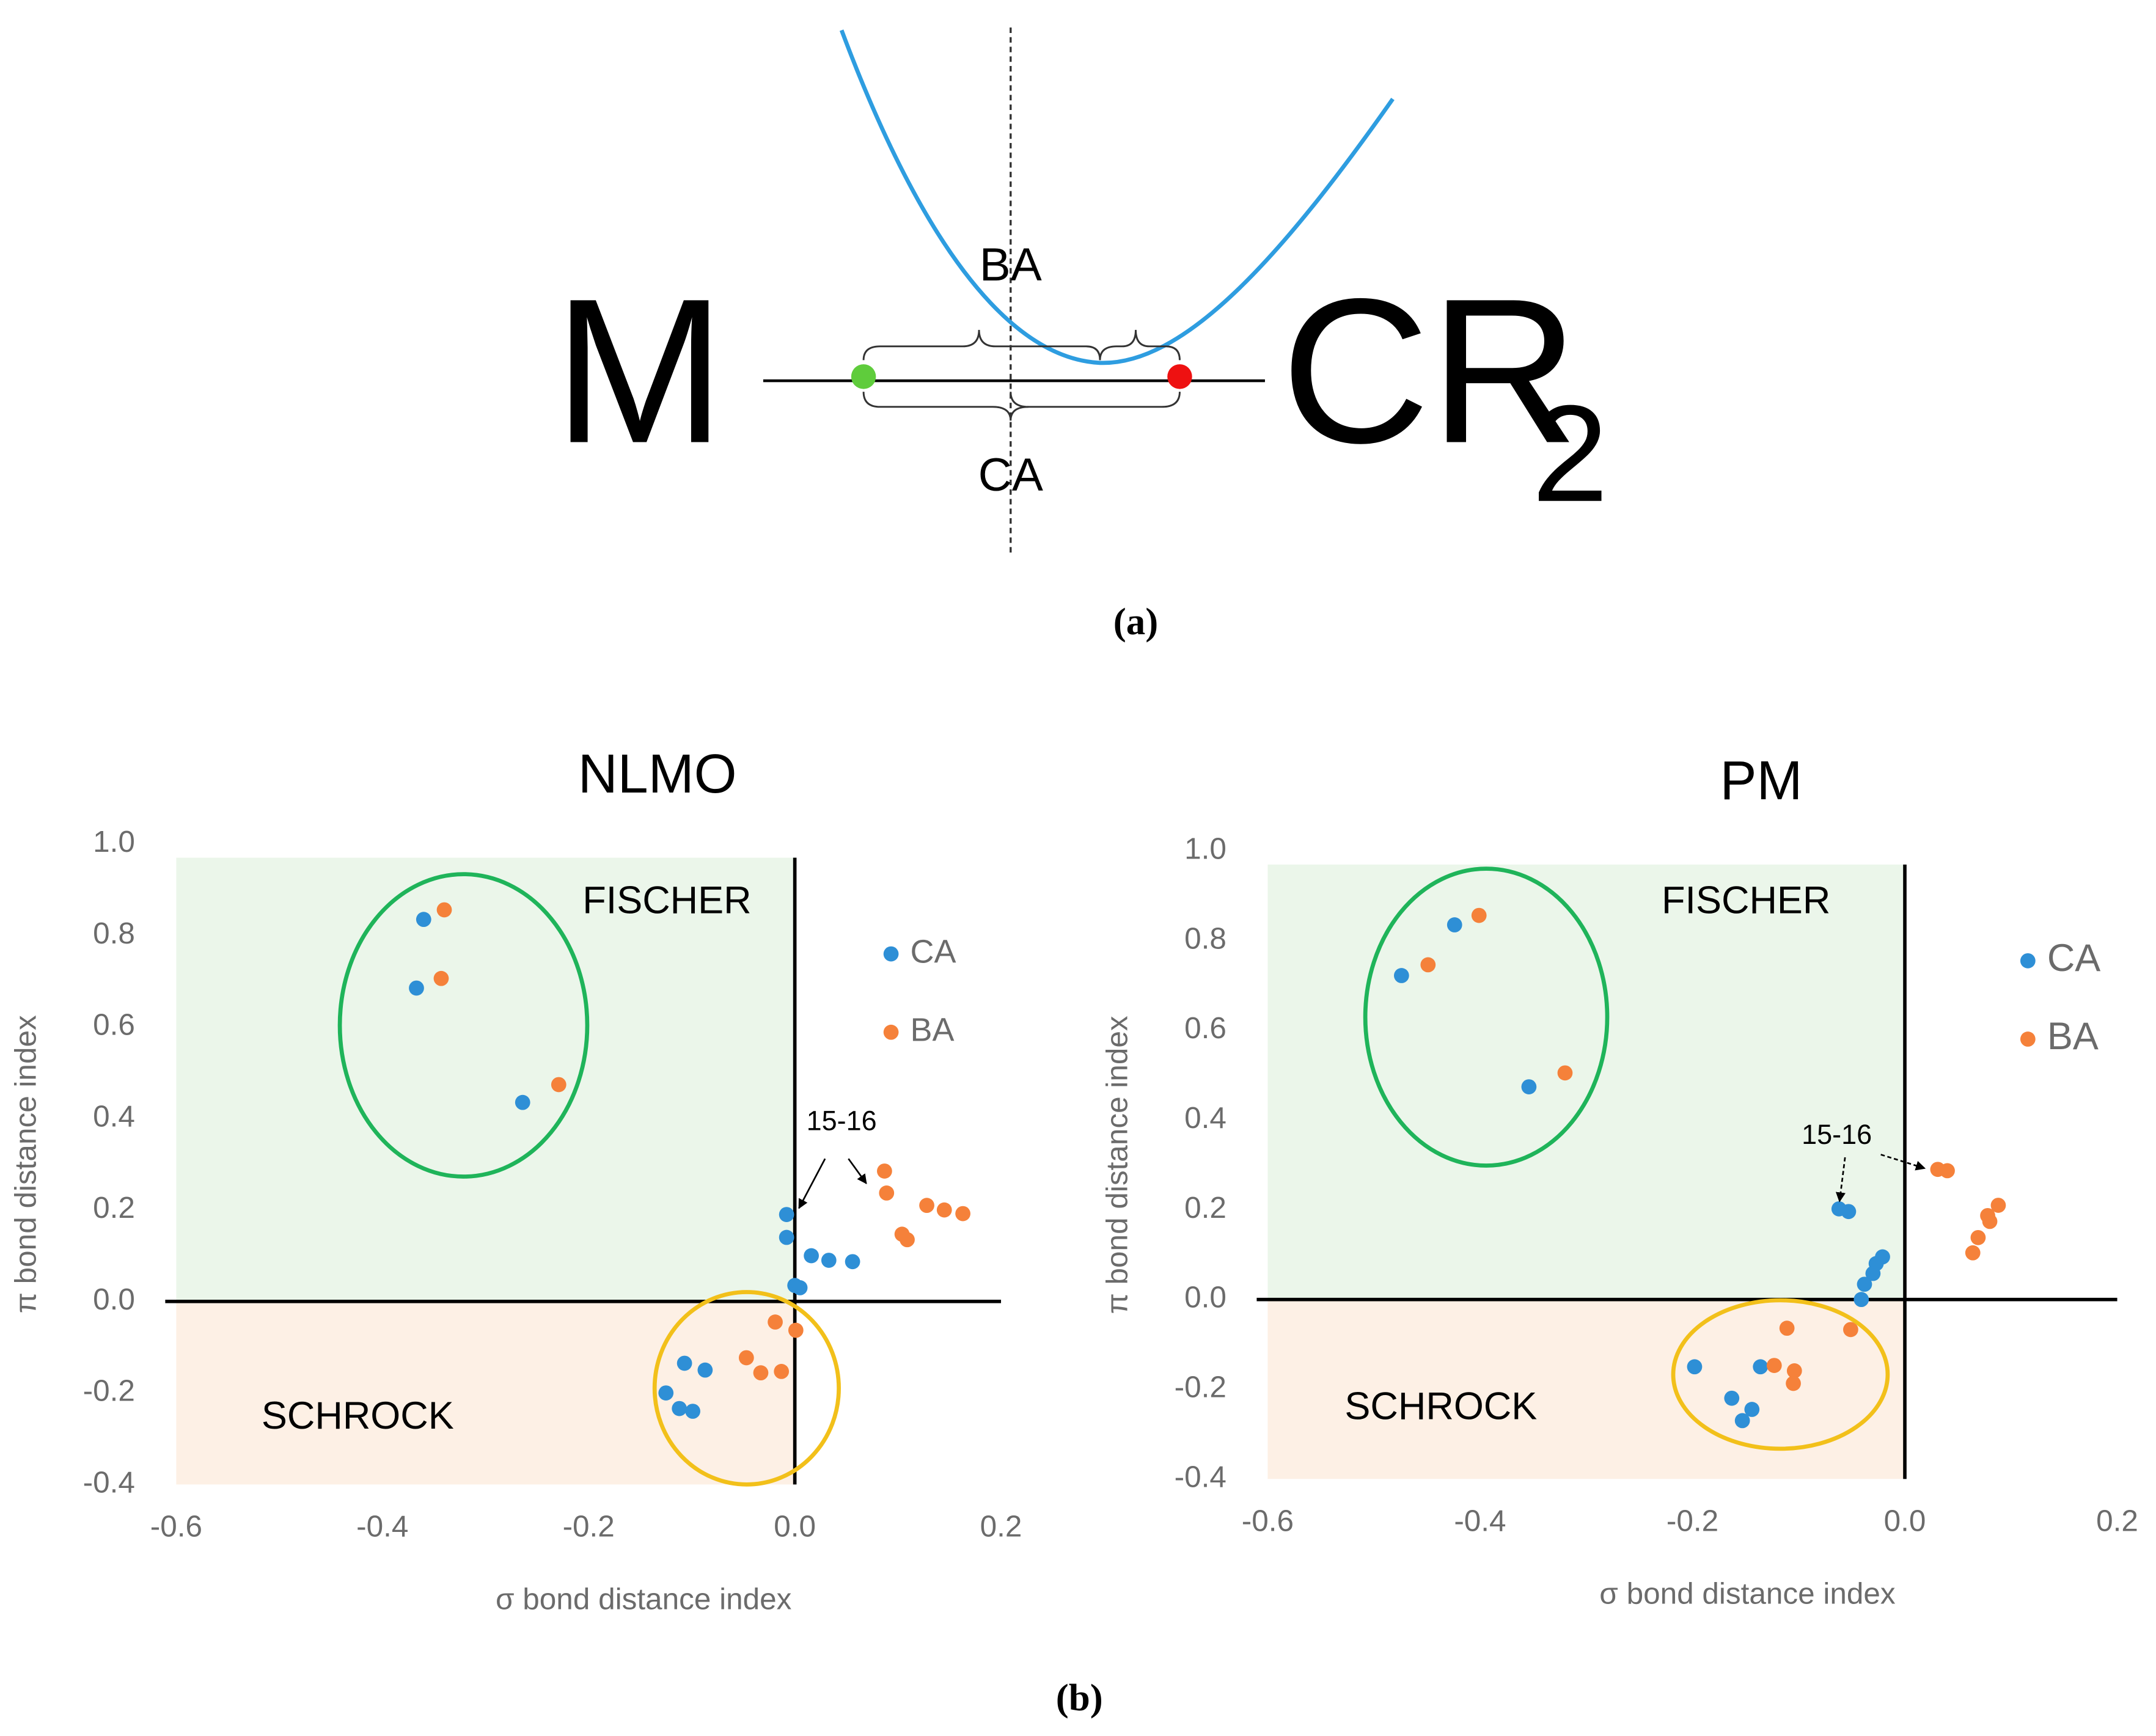 This screenshot has width=2156, height=1736. I want to click on y-tick-label: 1.0, so click(114, 842).